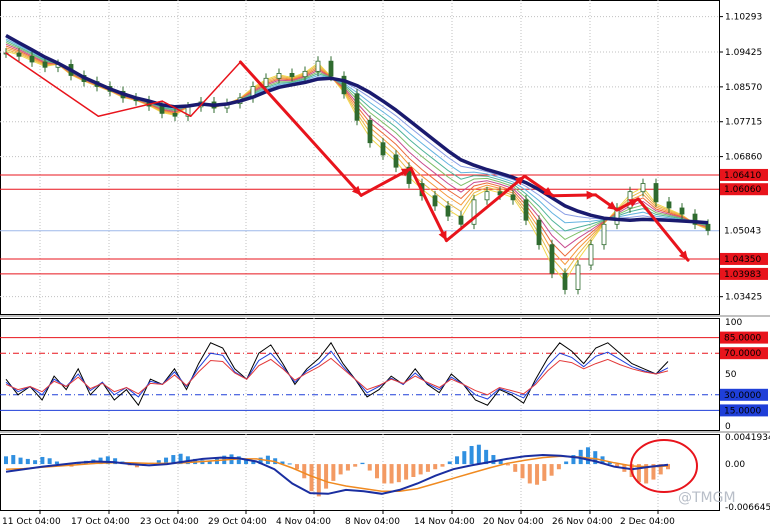 The height and width of the screenshot is (530, 770). I want to click on macd-tick-label: 0.0041934, so click(747, 438).